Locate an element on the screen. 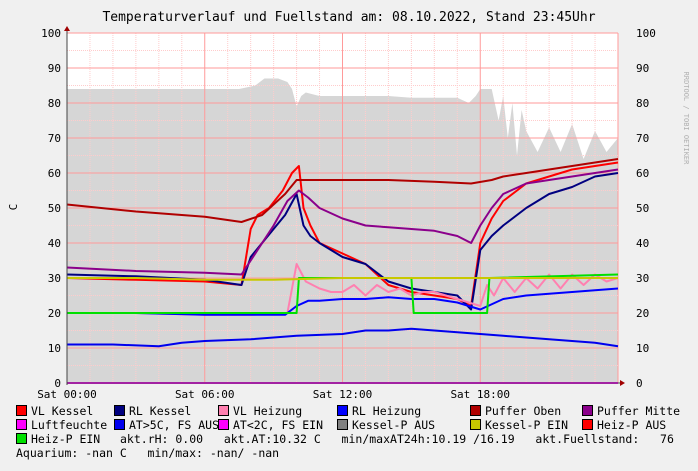 Image resolution: width=698 pixels, height=471 pixels. y-tick-label-left: 70 is located at coordinates (54, 138).